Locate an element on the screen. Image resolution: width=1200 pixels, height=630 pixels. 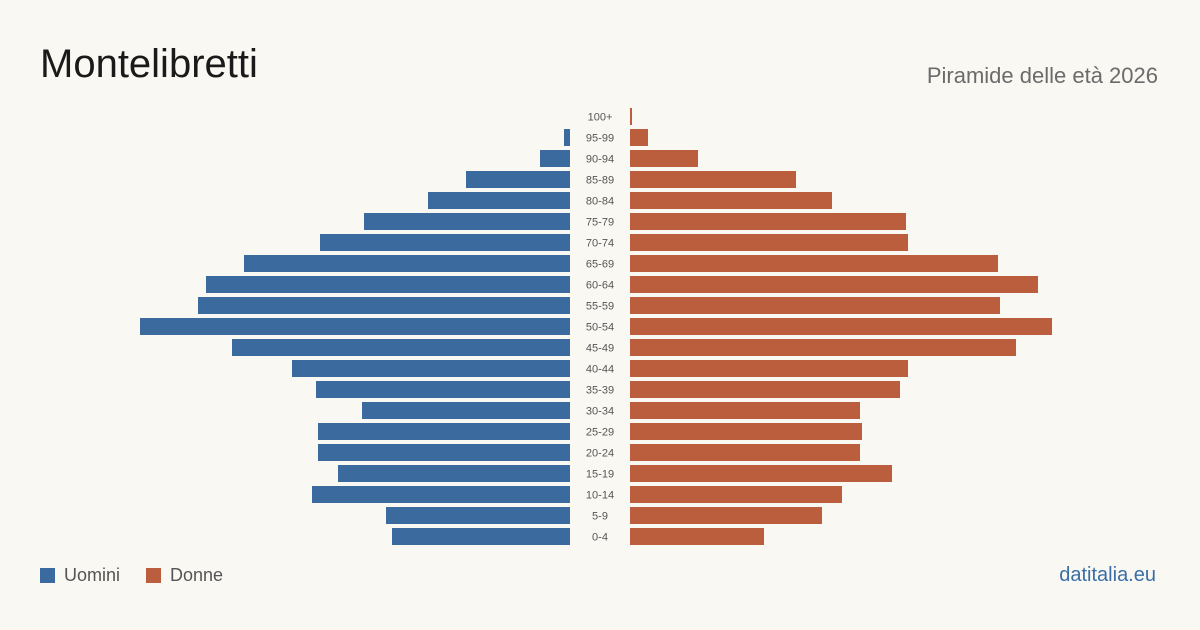
page-title: Montelibretti is located at coordinates (149, 64).